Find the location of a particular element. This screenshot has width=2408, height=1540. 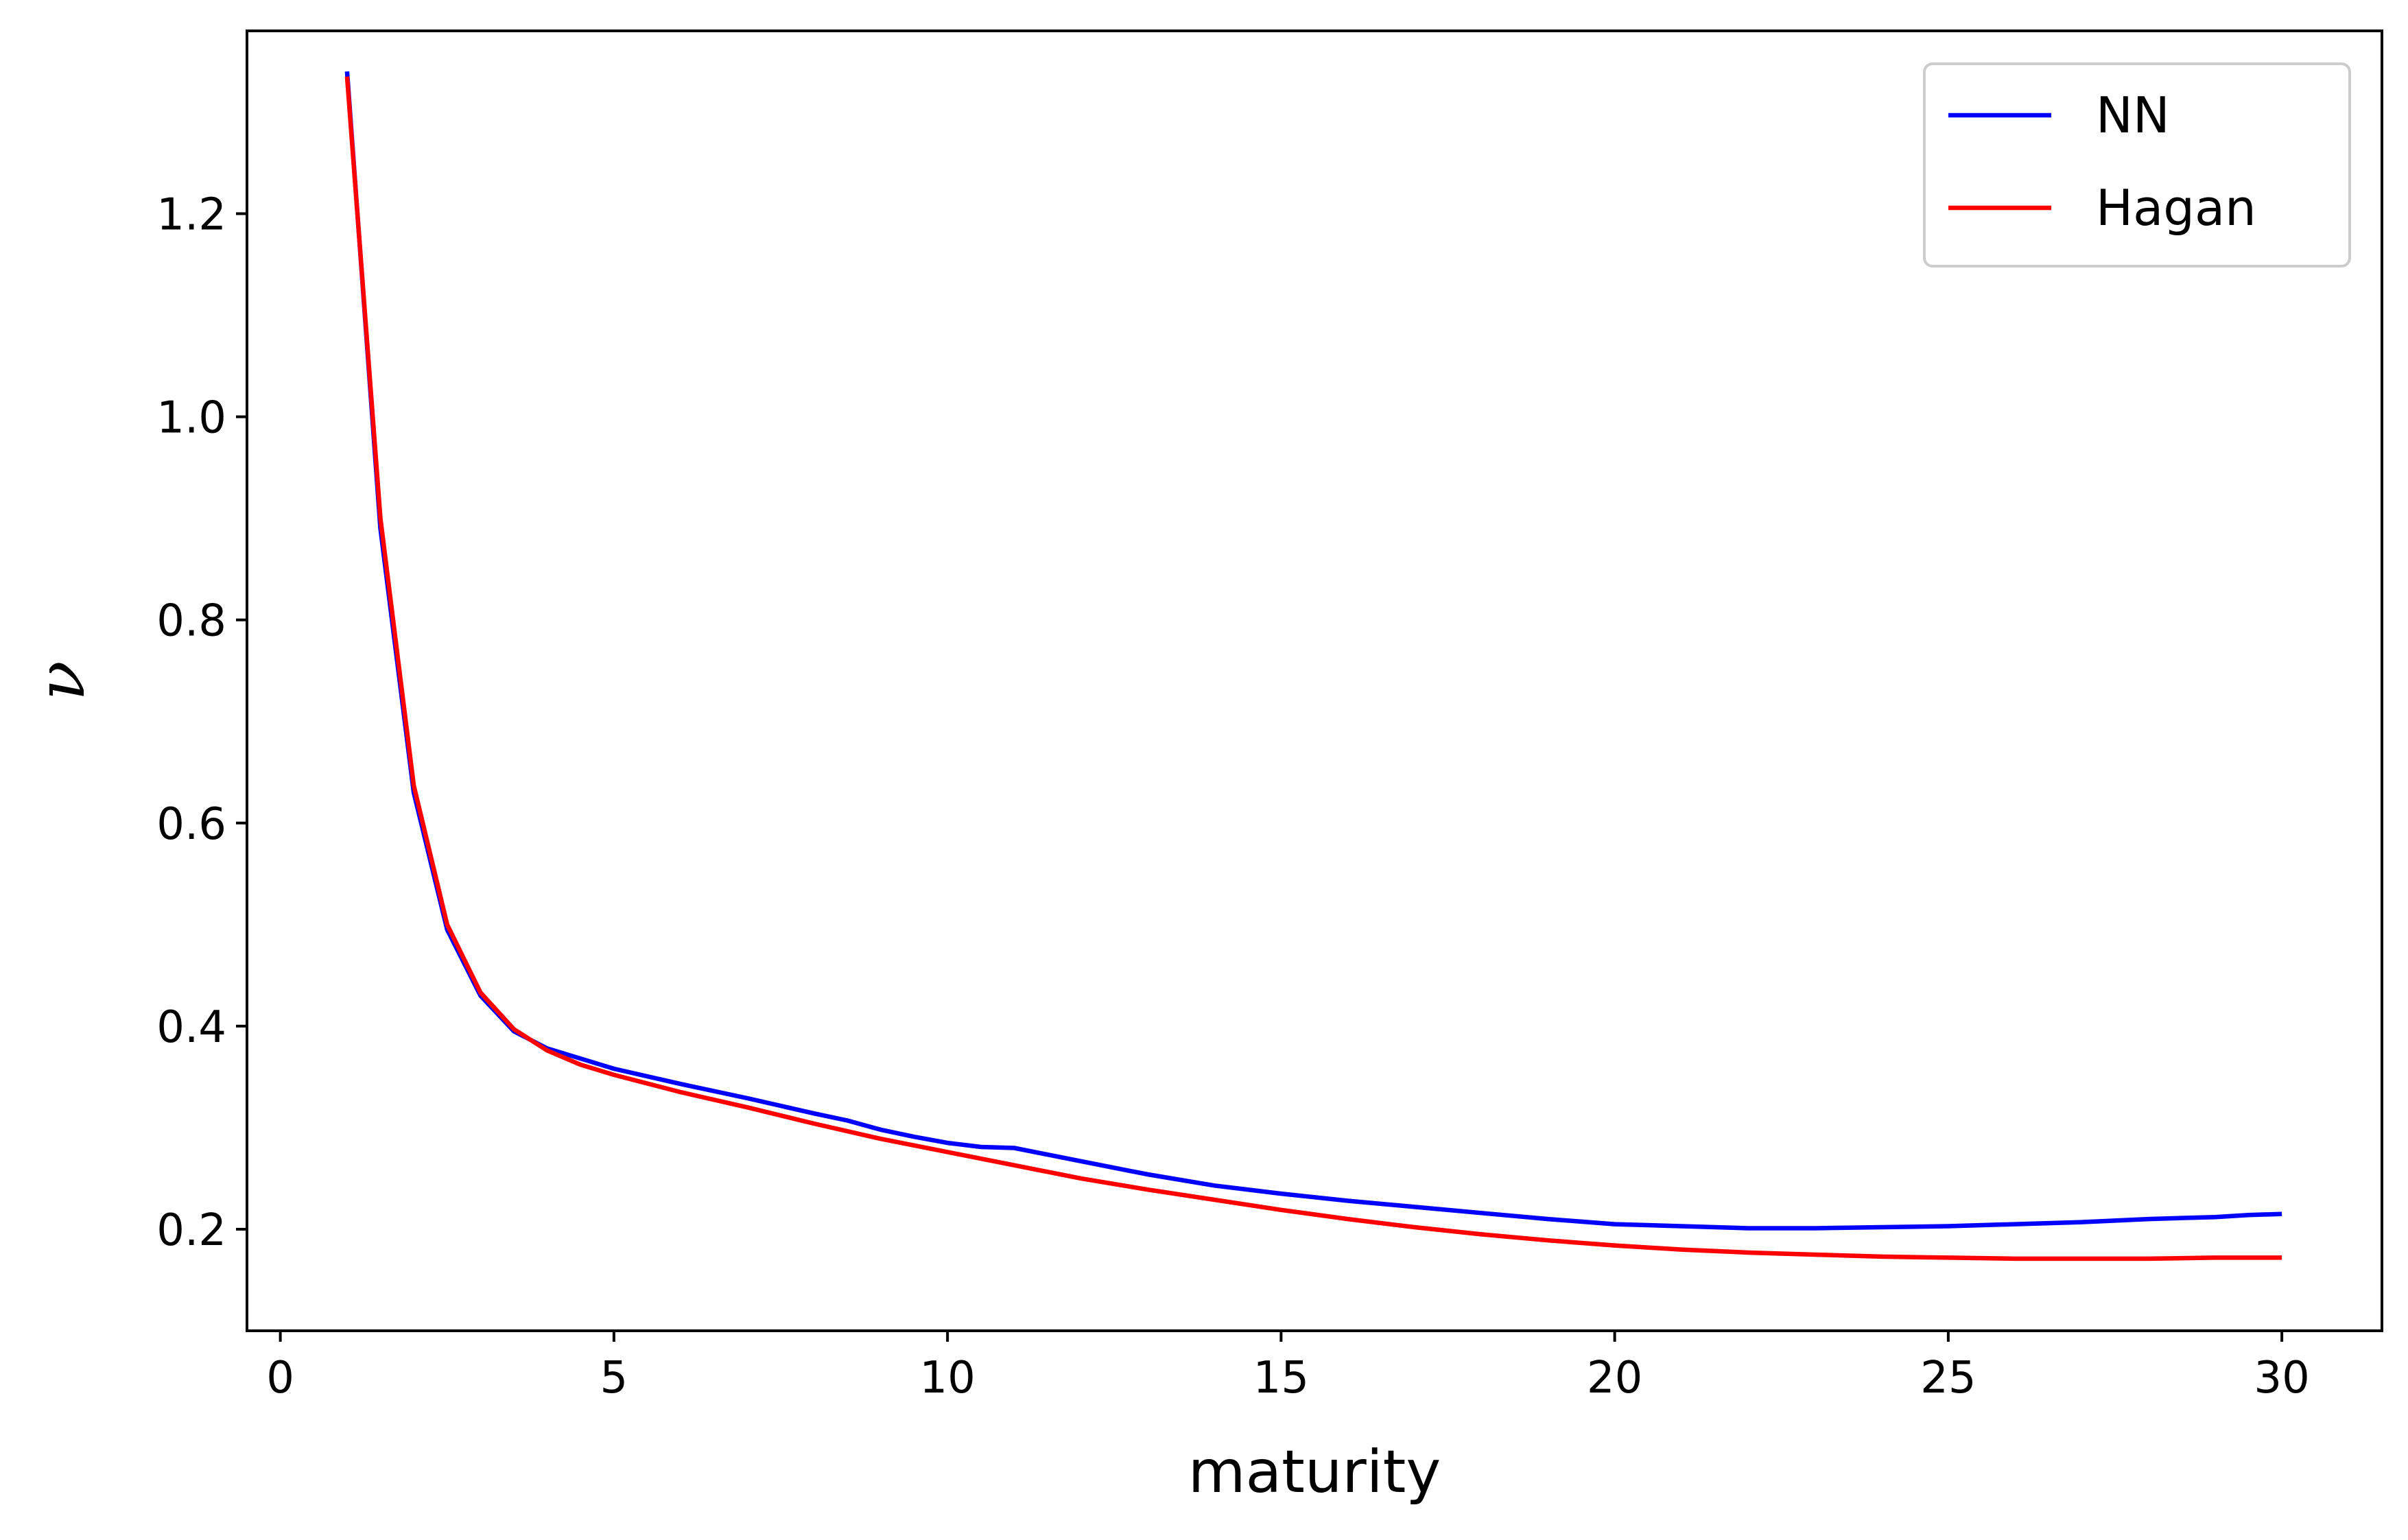

y-tick-label: 0.4 is located at coordinates (191, 1027).